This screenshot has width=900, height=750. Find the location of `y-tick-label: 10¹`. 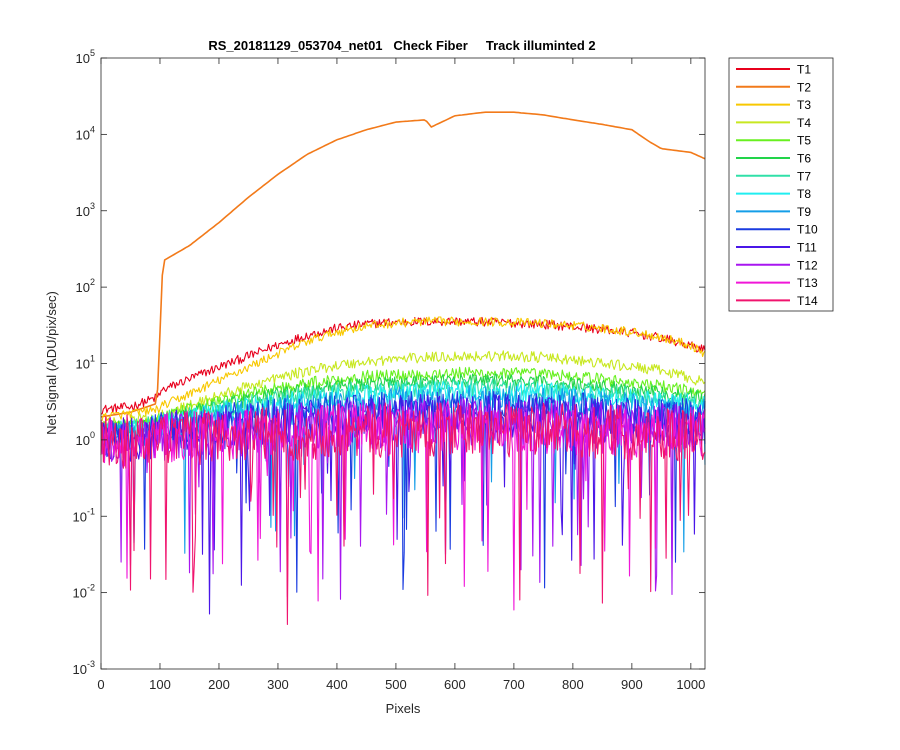

y-tick-label: 10¹ is located at coordinates (85, 363).